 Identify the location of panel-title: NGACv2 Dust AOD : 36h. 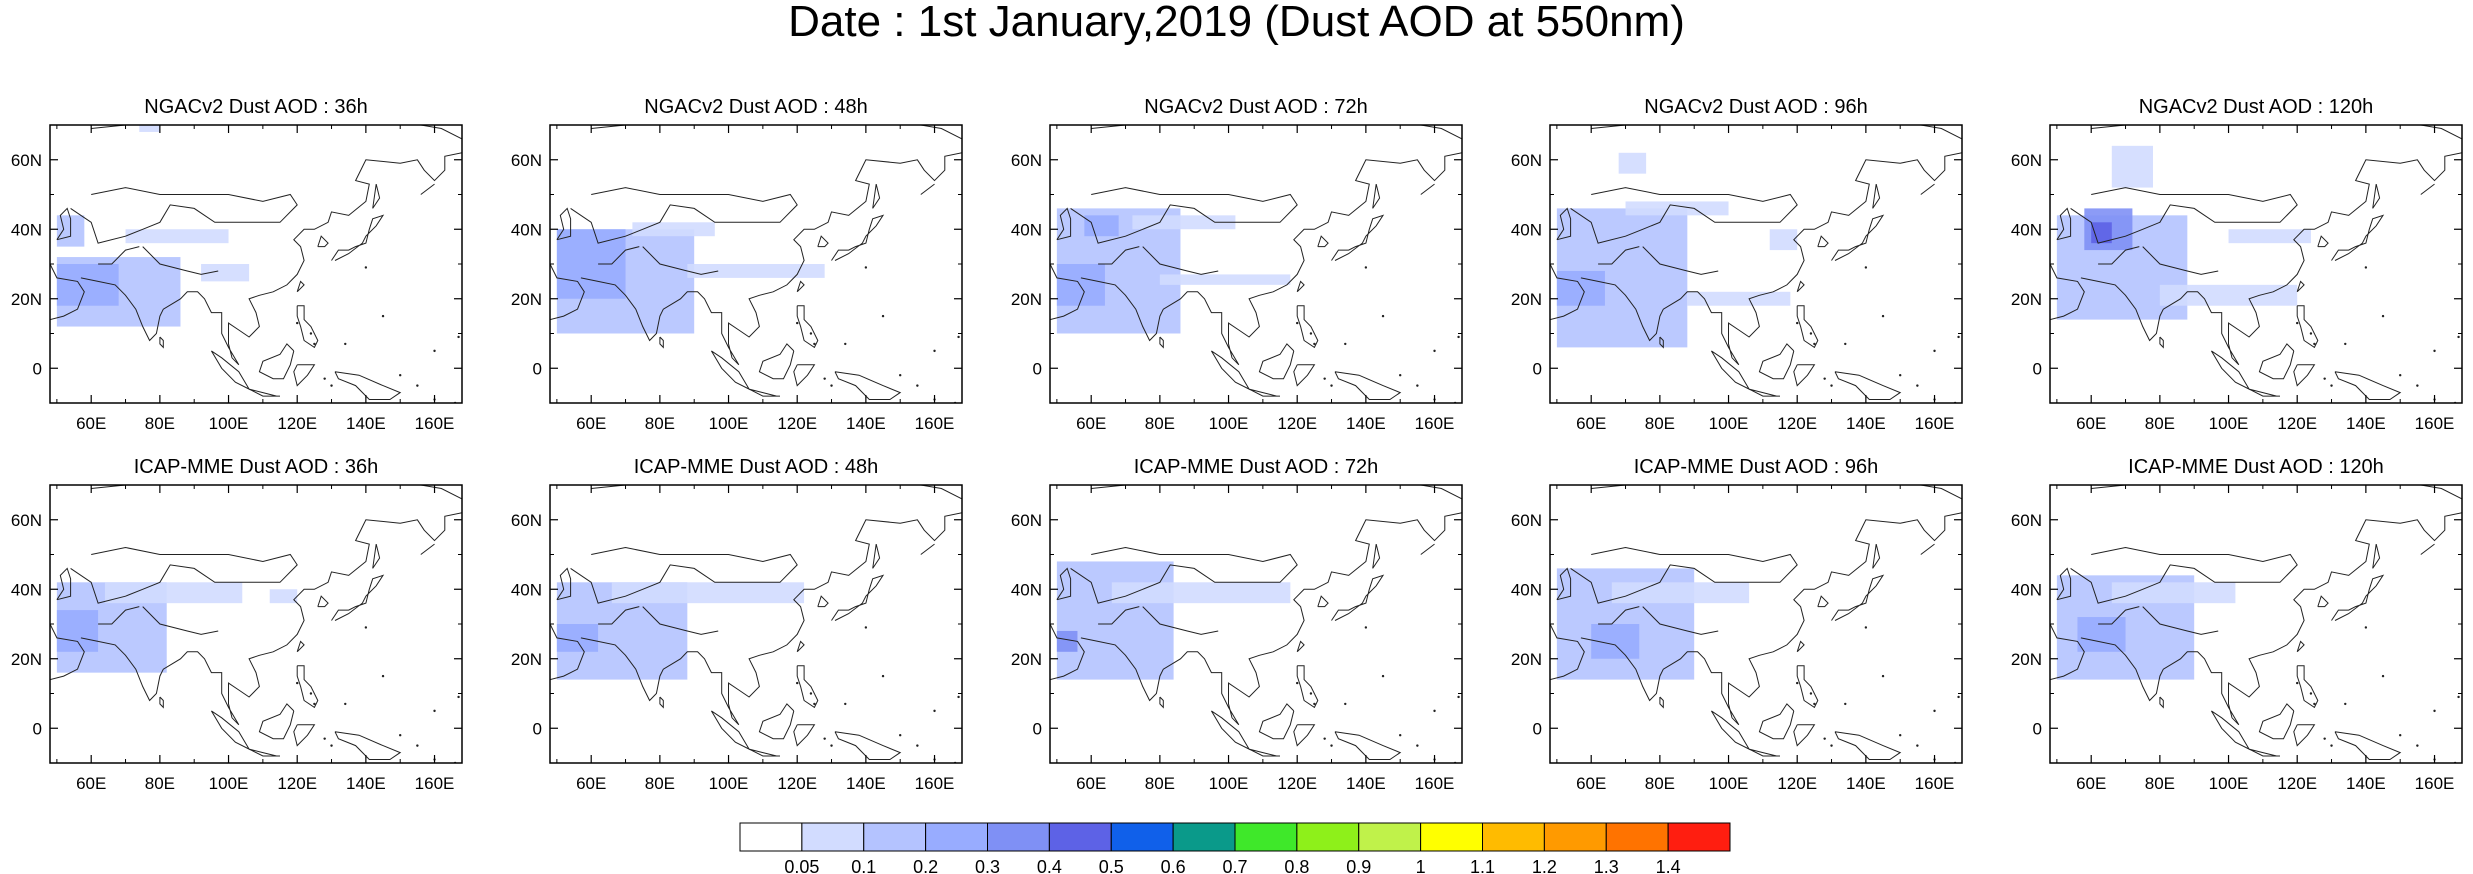
(255, 107).